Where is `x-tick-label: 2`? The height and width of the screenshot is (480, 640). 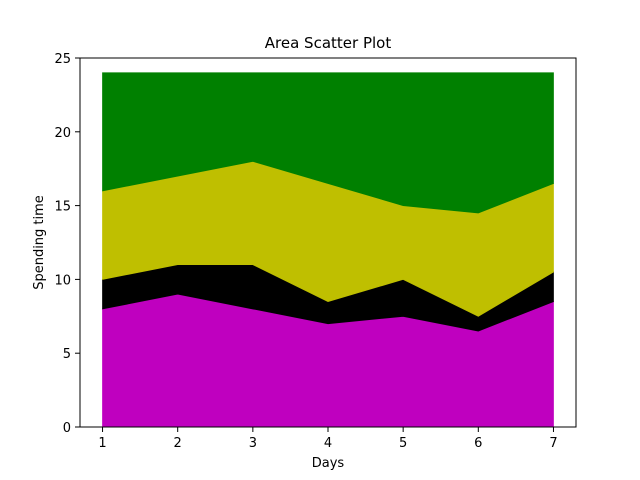
x-tick-label: 2 is located at coordinates (178, 443).